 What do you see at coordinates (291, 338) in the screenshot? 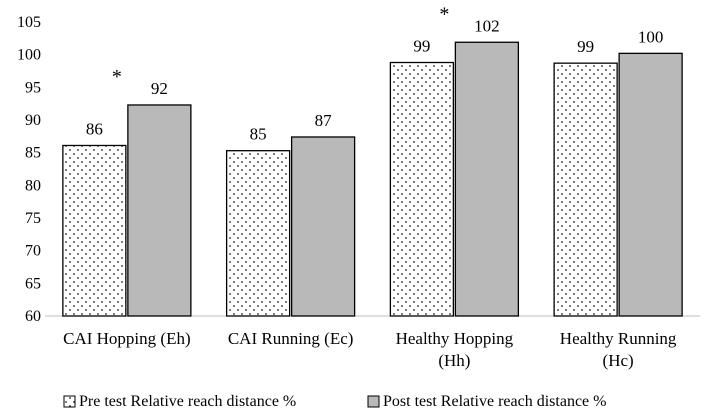
I see `category-label: CAI Running (Ec)` at bounding box center [291, 338].